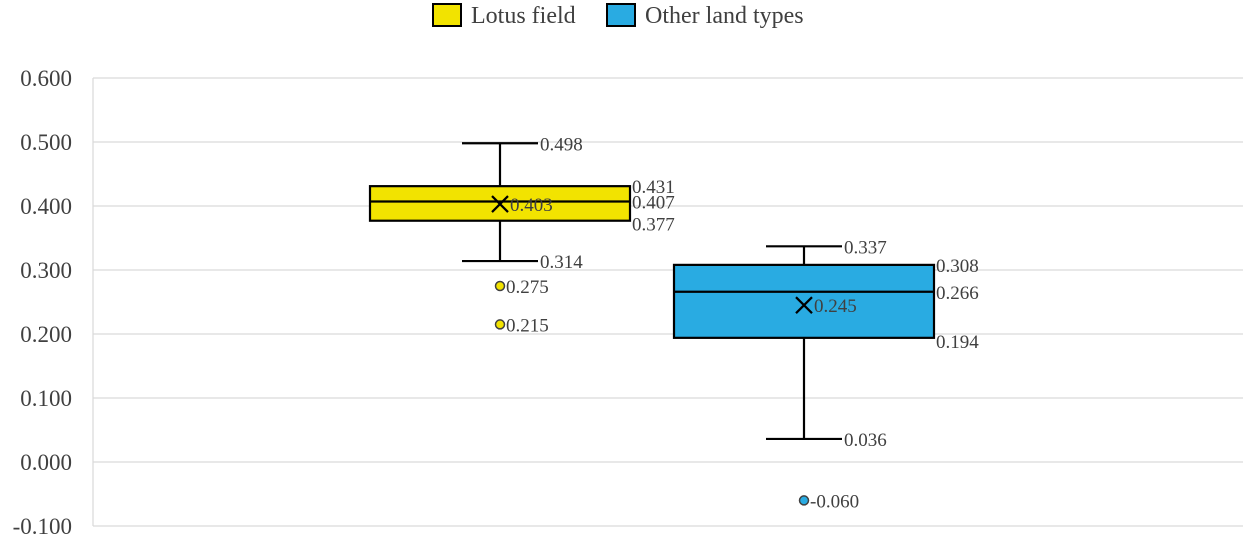 The image size is (1250, 544). Describe the element at coordinates (825, 374) in the screenshot. I see `box-other-land-types: -0.060 0.337 0.036 0.308 0.266 0.194 0.245` at that location.